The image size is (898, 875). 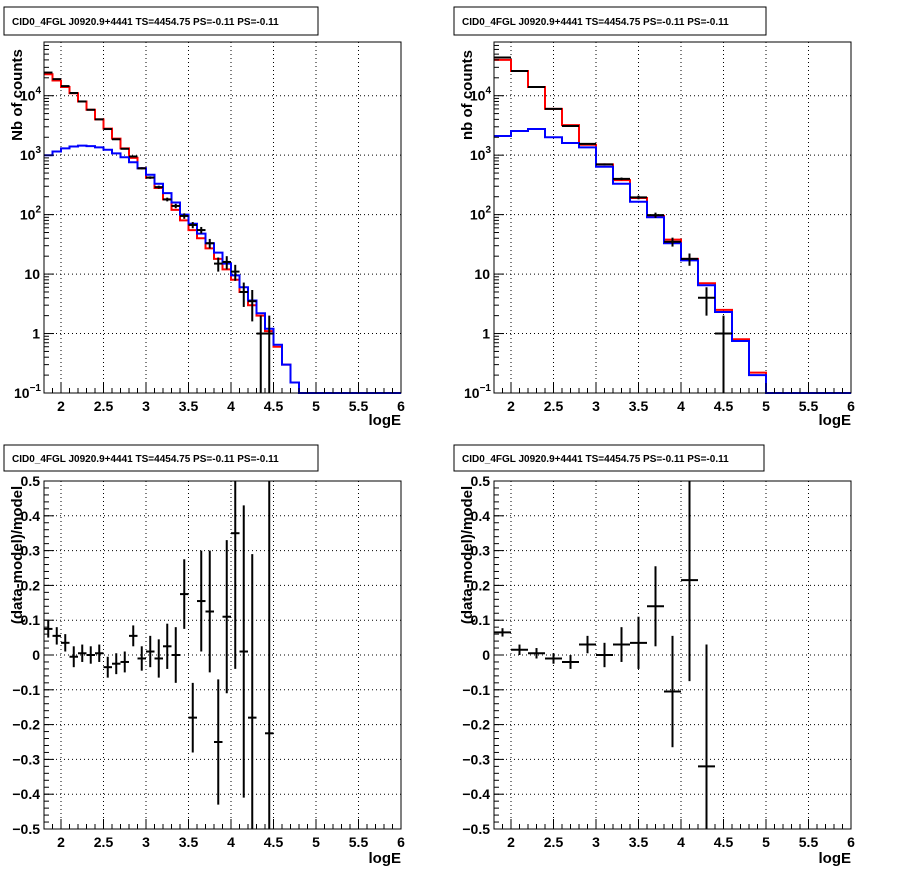 I want to click on y-axis-title: Nb of counts, so click(x=17, y=95).